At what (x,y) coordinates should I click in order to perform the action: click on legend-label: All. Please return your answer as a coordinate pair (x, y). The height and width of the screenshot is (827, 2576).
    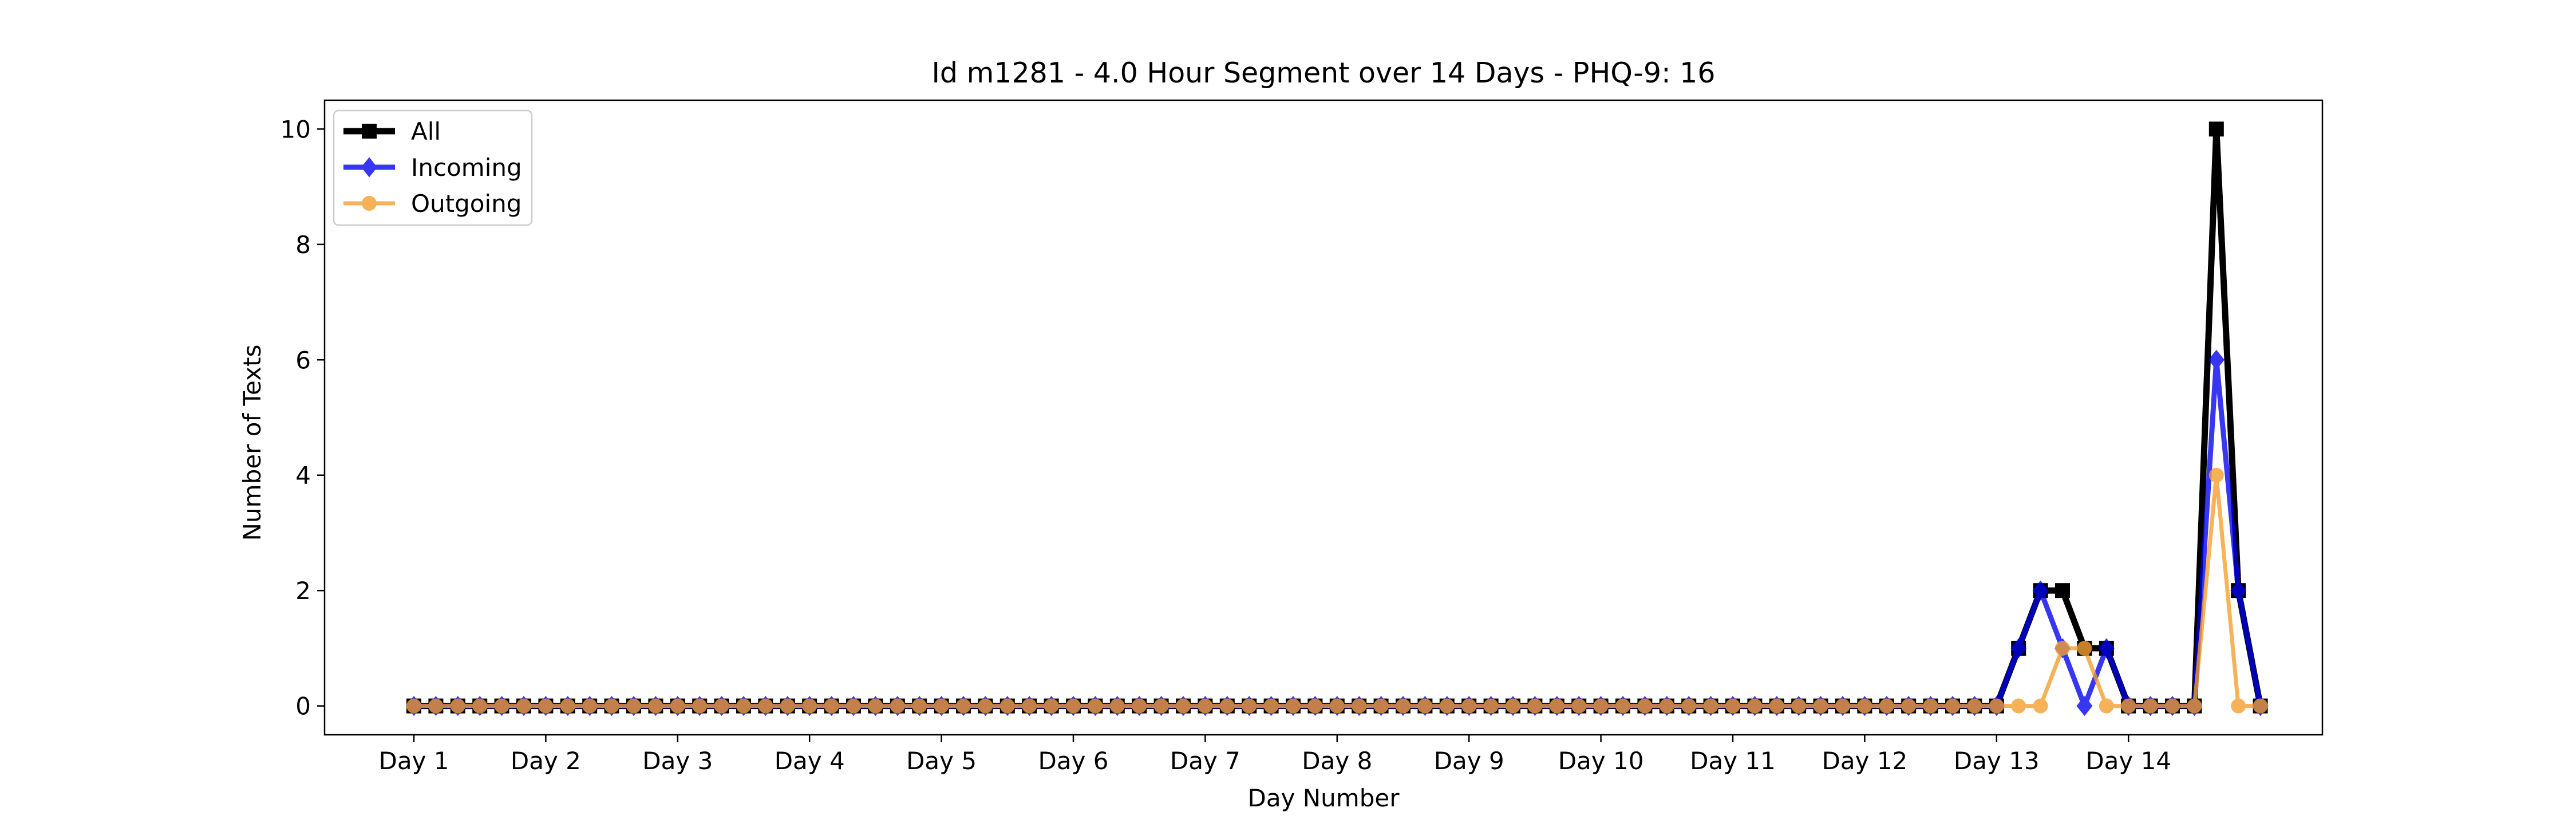
    Looking at the image, I should click on (426, 131).